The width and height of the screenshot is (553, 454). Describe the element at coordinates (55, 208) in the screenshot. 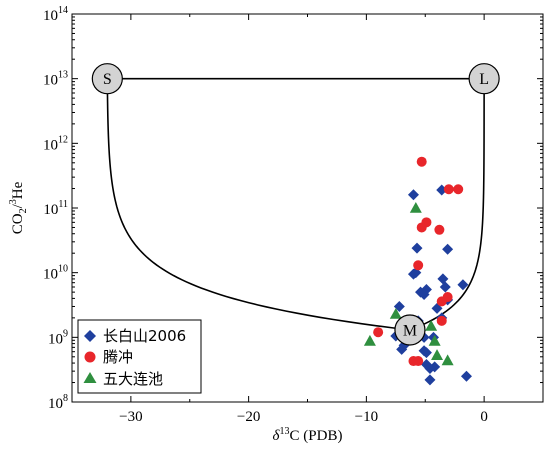

I see `y-tick-label: 10¹¹` at that location.